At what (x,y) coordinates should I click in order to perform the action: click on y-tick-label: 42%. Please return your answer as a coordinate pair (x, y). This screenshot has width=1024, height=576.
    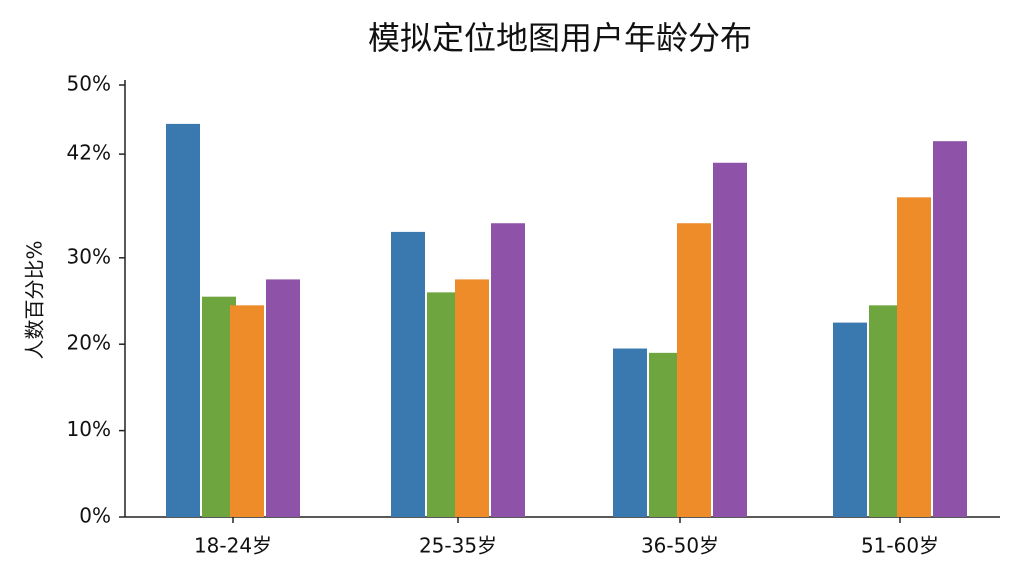
    Looking at the image, I should click on (89, 153).